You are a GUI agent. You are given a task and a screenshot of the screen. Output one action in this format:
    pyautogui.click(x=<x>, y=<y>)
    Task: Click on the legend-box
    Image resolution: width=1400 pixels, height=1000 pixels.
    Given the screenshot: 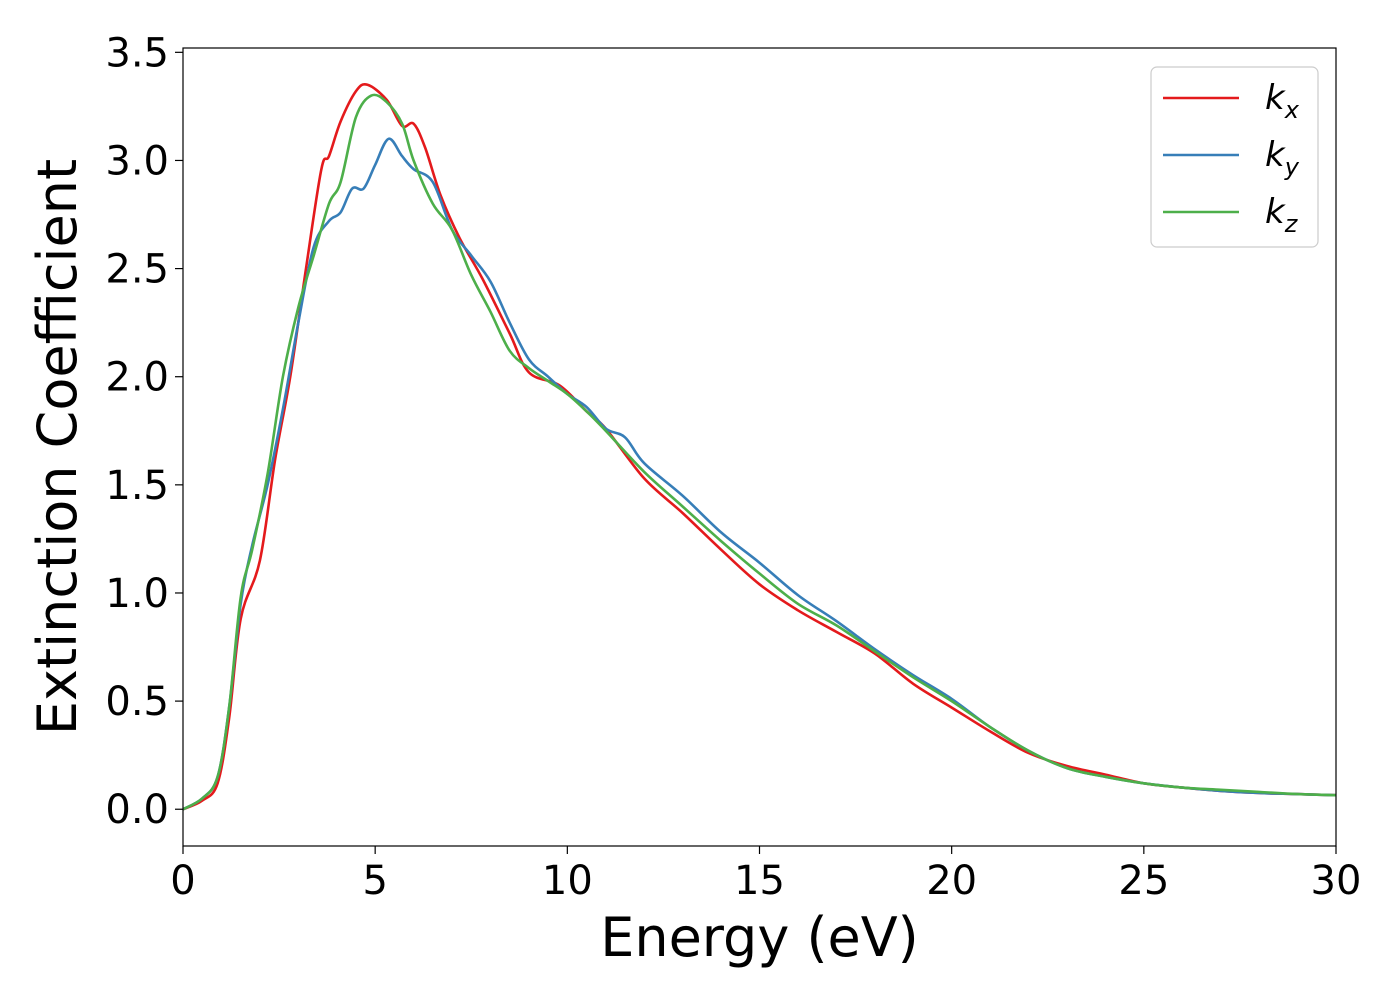 What is the action you would take?
    pyautogui.click(x=1234, y=157)
    